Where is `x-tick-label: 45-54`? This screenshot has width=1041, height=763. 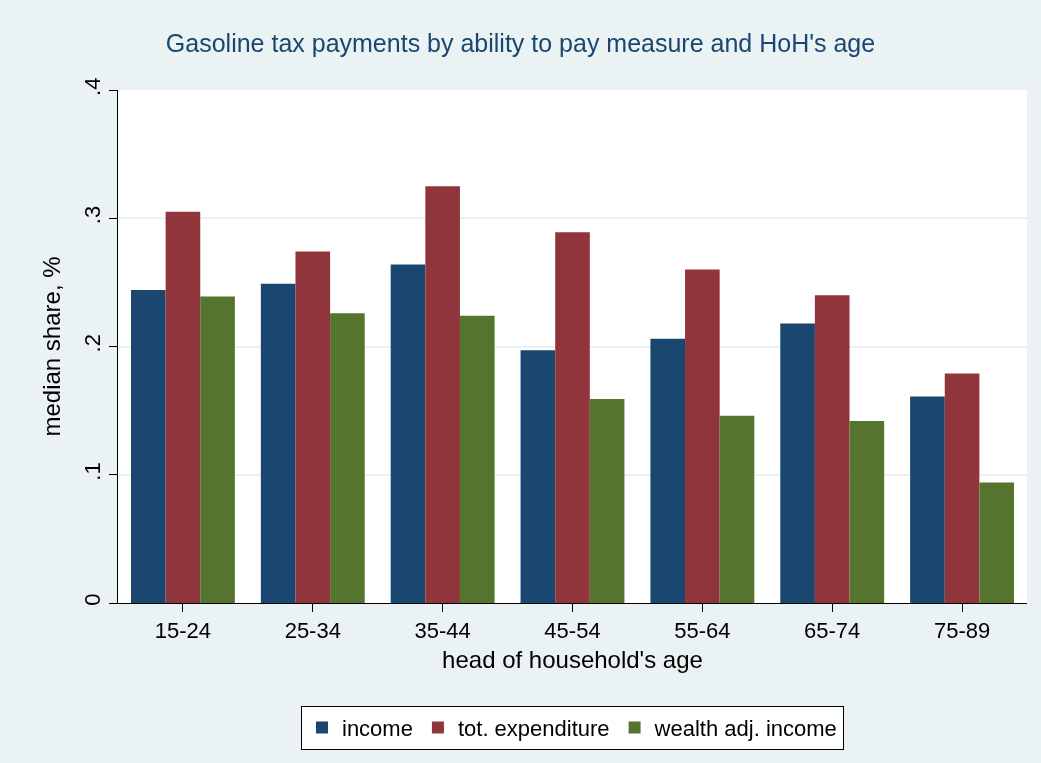
x-tick-label: 45-54 is located at coordinates (572, 631).